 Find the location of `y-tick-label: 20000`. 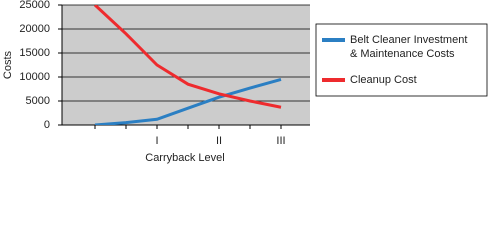

y-tick-label: 20000 is located at coordinates (34, 29).